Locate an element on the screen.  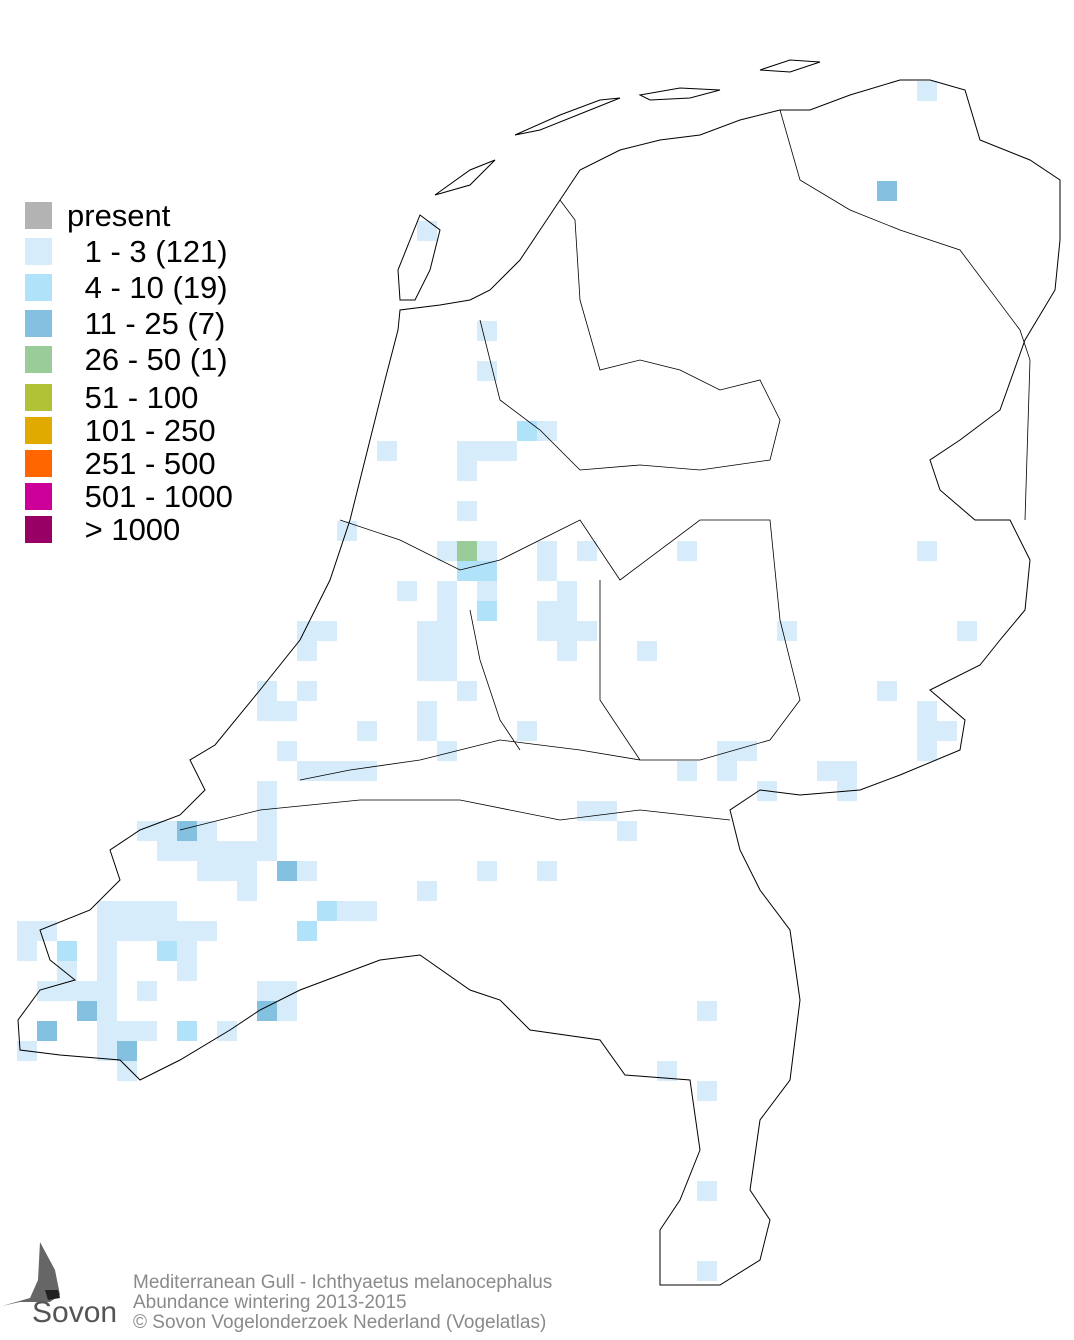
legend-label: 501 - 1000 is located at coordinates (154, 496).